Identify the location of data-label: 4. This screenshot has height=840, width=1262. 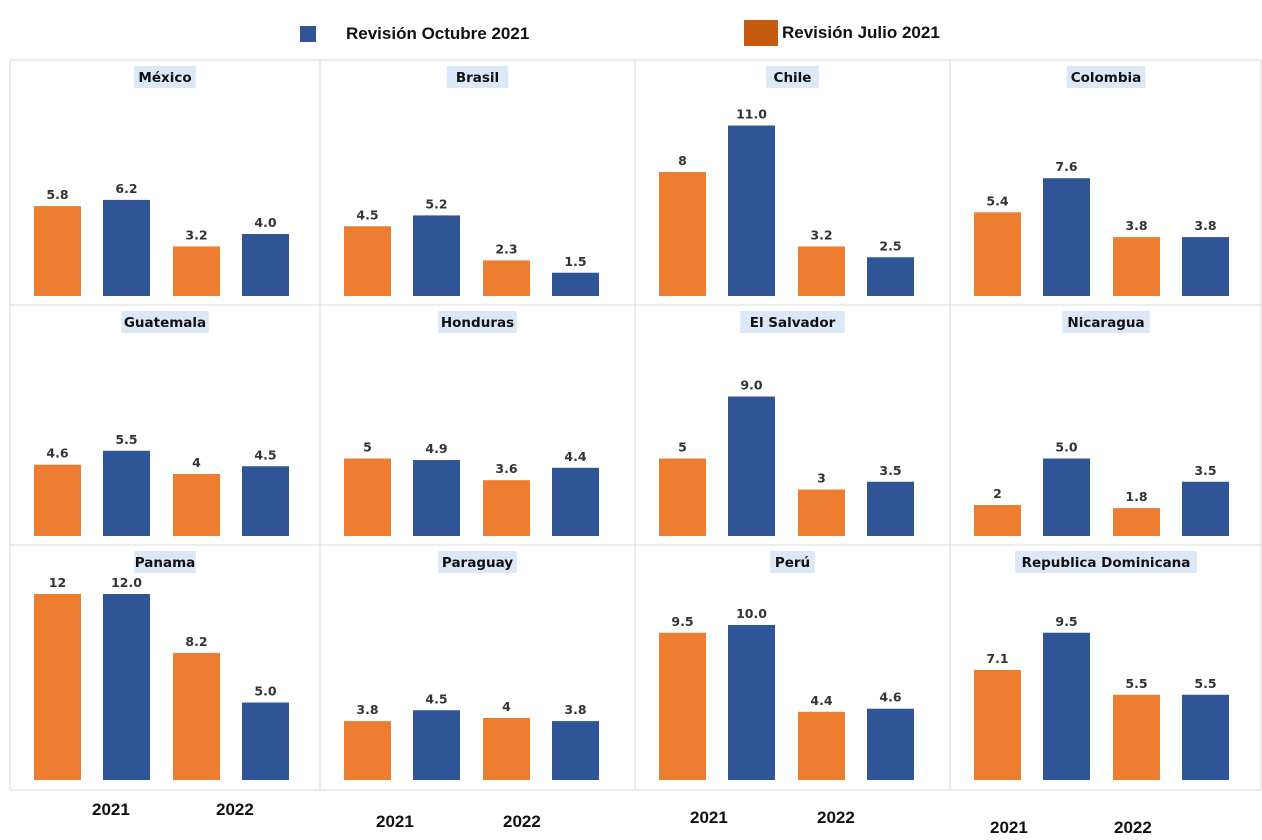
(196, 462).